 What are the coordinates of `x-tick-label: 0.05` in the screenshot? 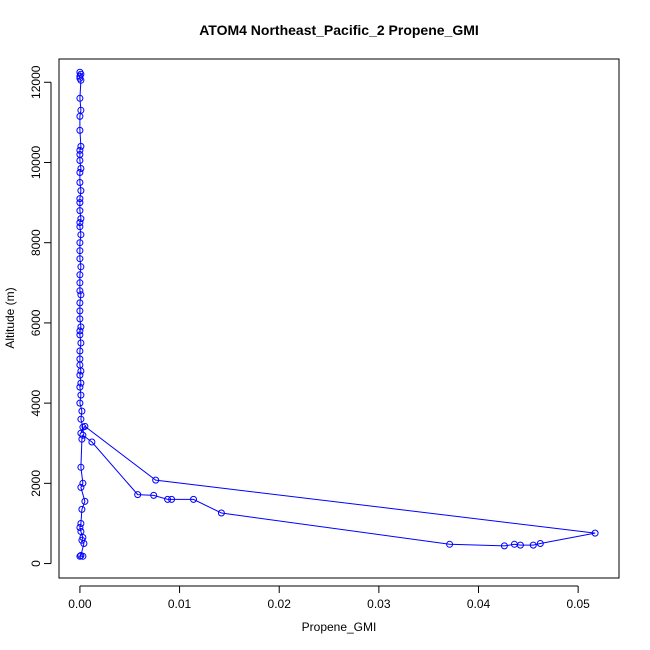 It's located at (578, 604).